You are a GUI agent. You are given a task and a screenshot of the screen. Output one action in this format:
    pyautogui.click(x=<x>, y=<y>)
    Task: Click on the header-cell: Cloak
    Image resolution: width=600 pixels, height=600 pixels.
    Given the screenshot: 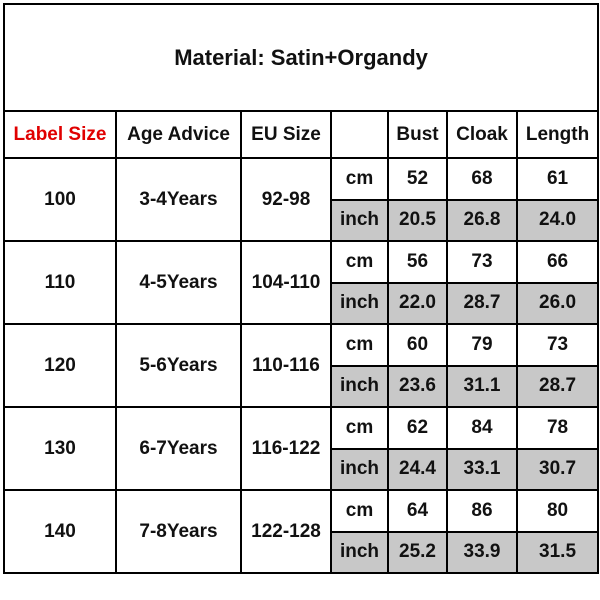 What is the action you would take?
    pyautogui.click(x=482, y=134)
    